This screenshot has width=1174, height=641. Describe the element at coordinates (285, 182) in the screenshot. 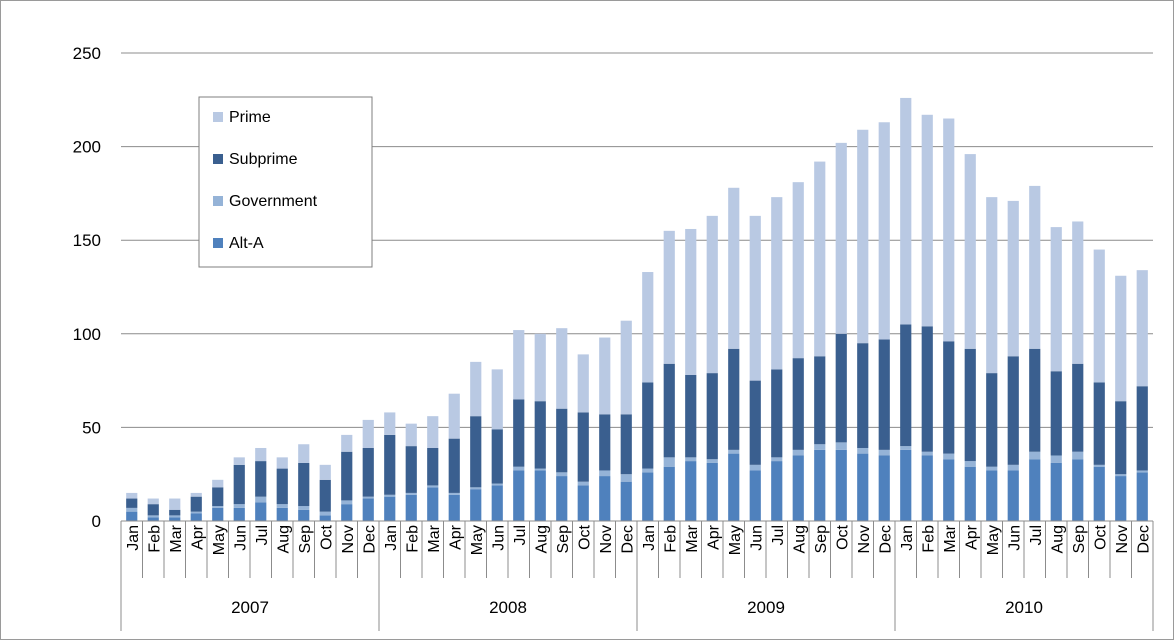

I see `legend-box` at that location.